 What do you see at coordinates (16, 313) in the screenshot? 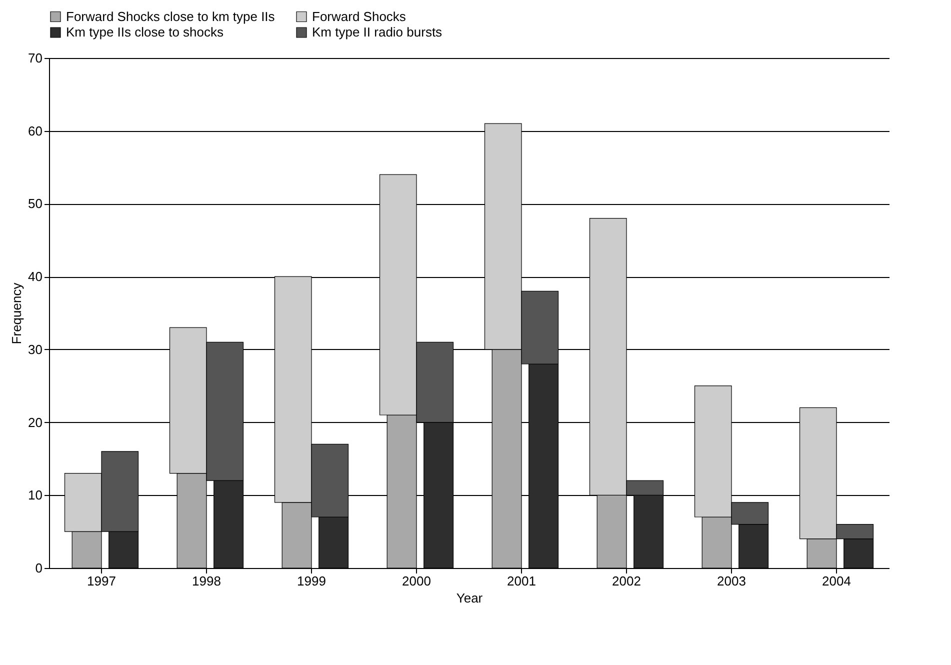
I see `y-axis-title: Frequency` at bounding box center [16, 313].